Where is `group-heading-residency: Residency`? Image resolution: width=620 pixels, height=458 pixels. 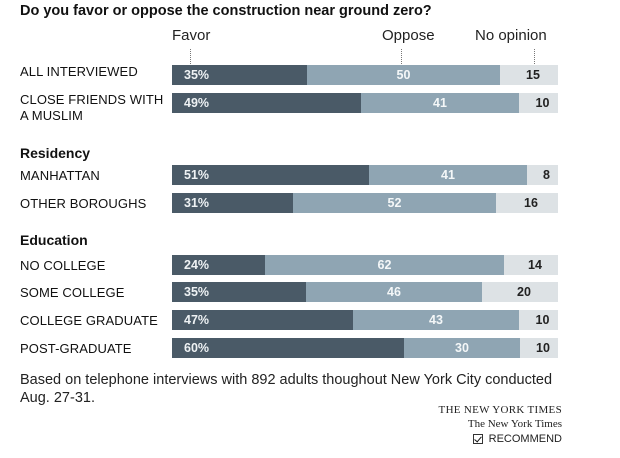
group-heading-residency: Residency is located at coordinates (55, 153).